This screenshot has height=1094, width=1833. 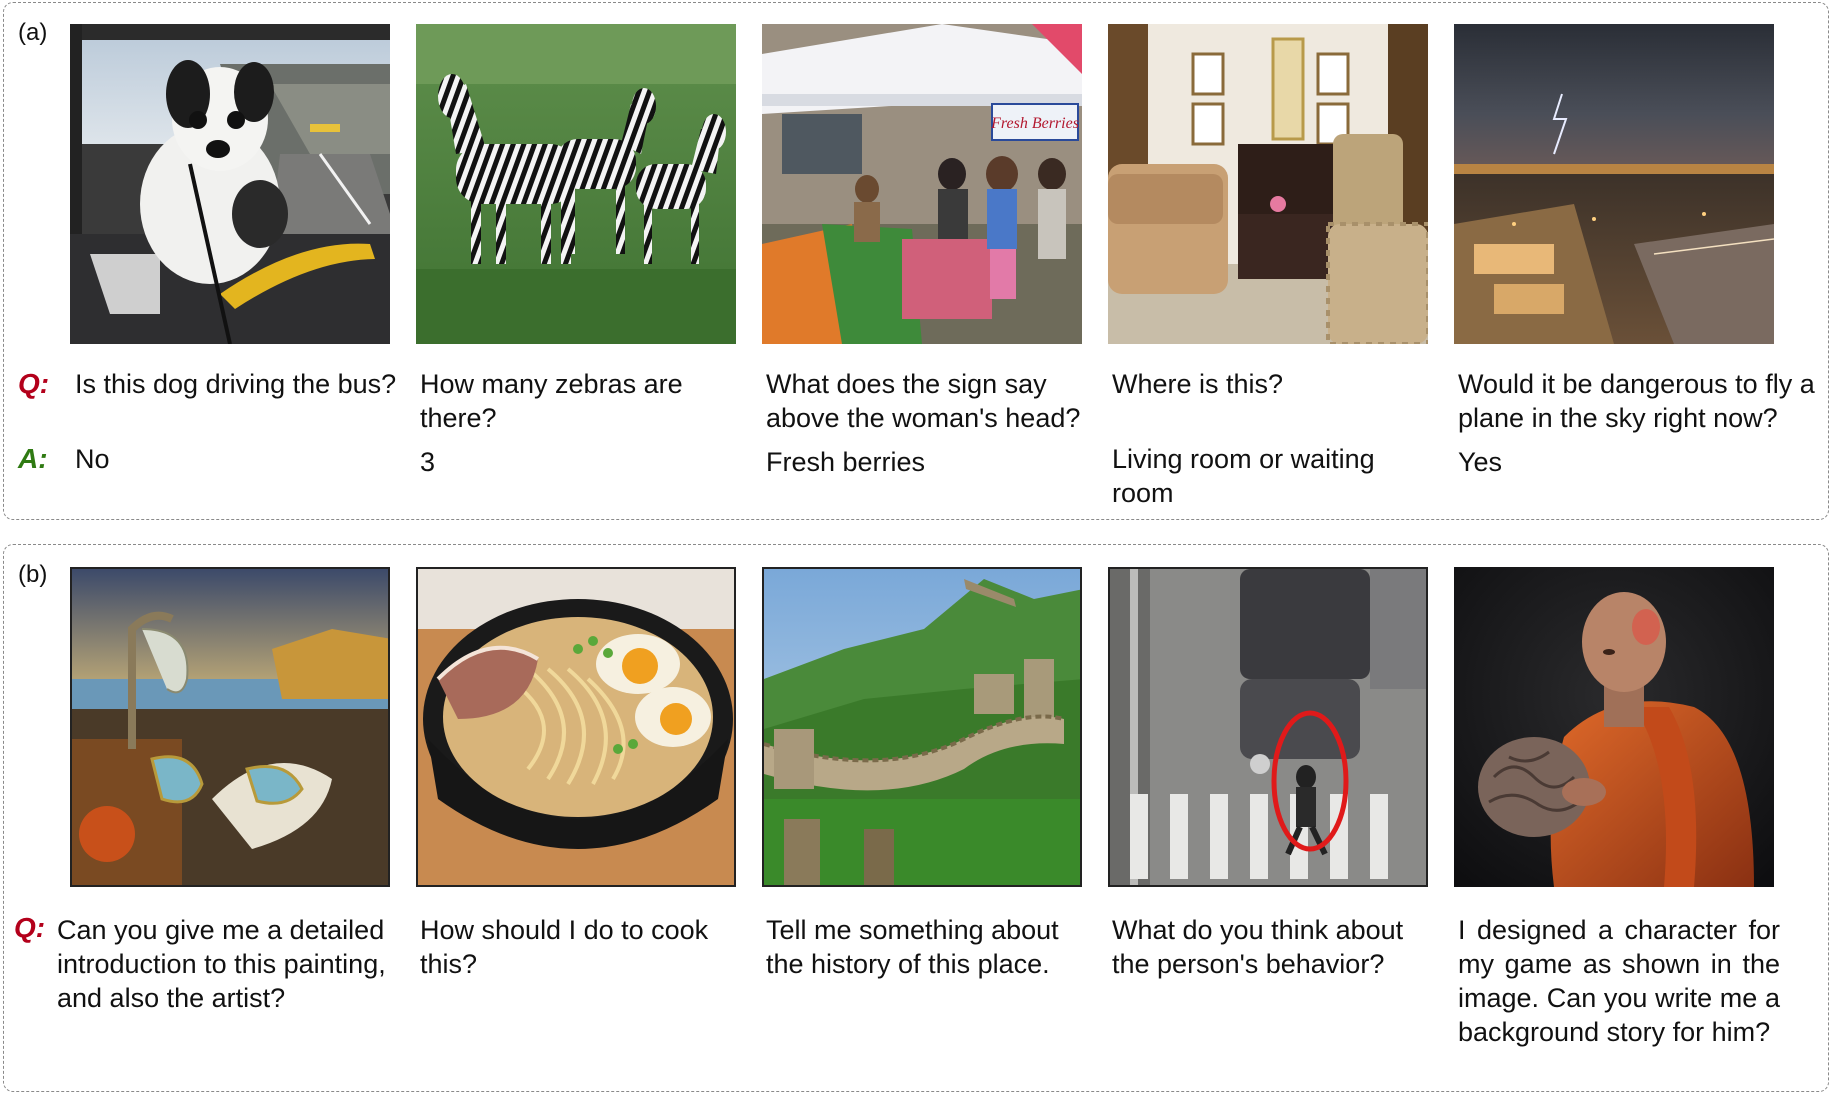 What do you see at coordinates (1268, 184) in the screenshot?
I see `living-room-photo` at bounding box center [1268, 184].